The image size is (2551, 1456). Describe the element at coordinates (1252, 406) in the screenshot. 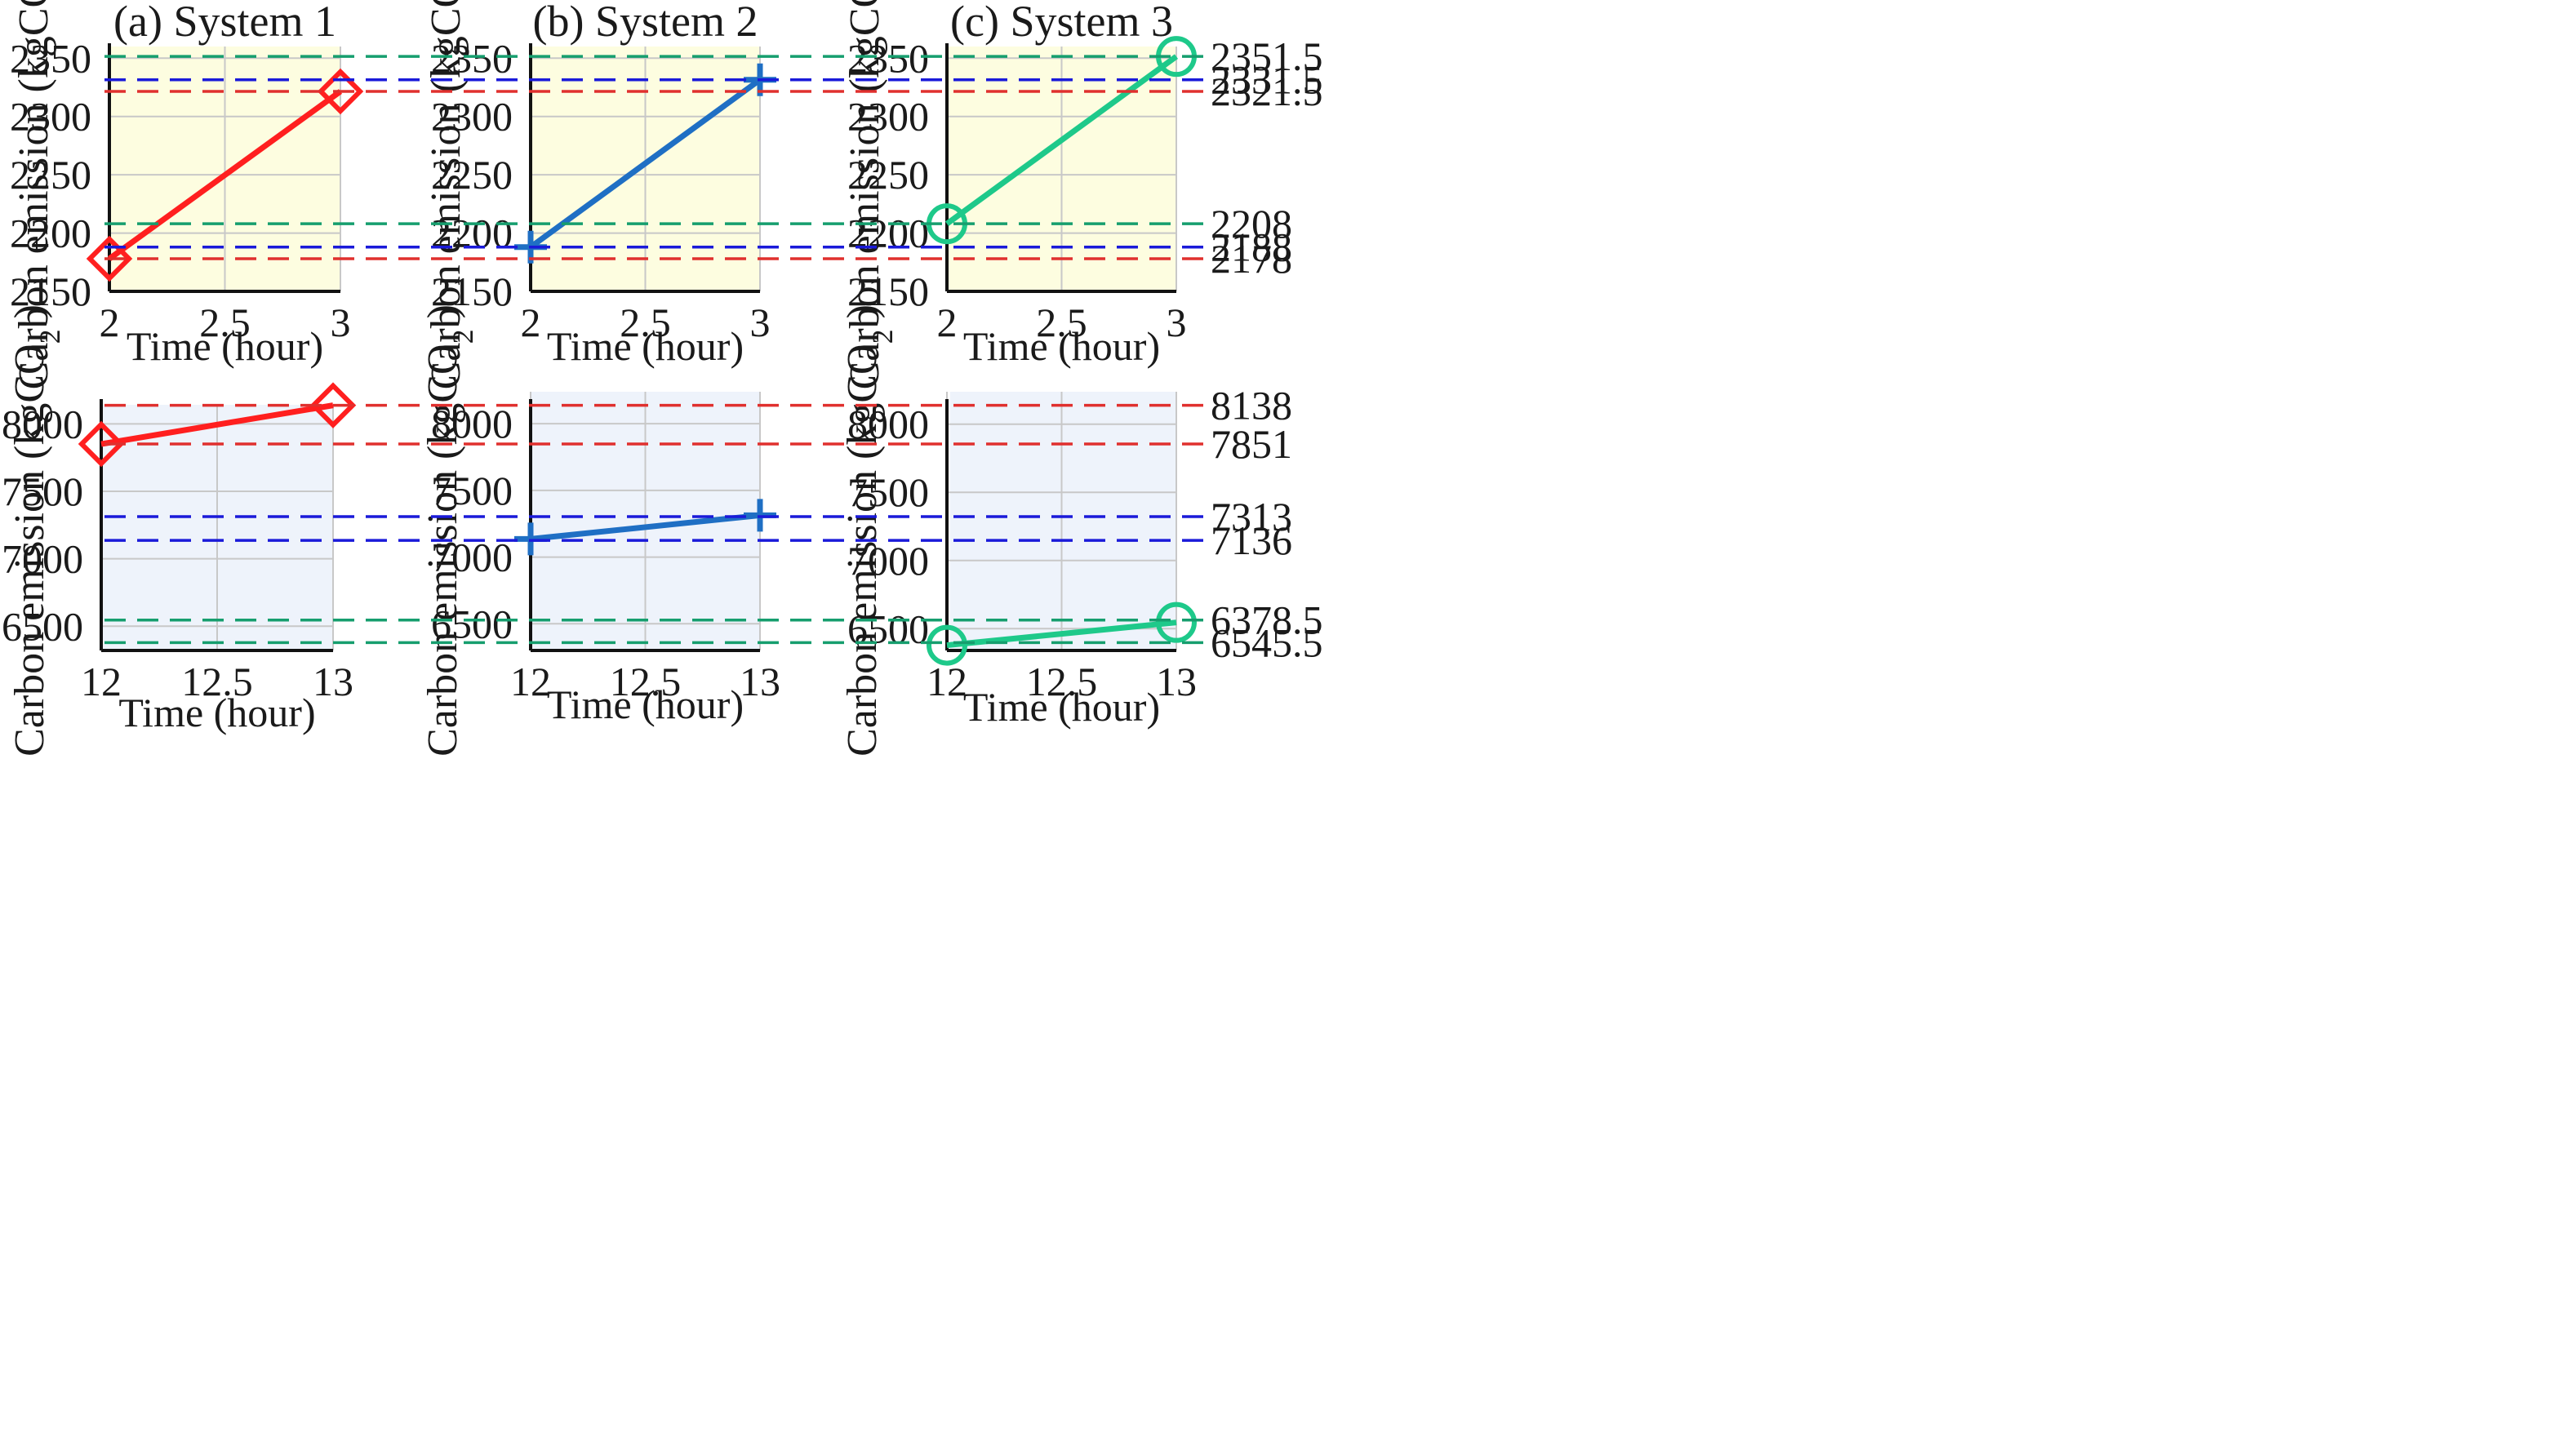

I see `reference-line-label: 8138` at that location.